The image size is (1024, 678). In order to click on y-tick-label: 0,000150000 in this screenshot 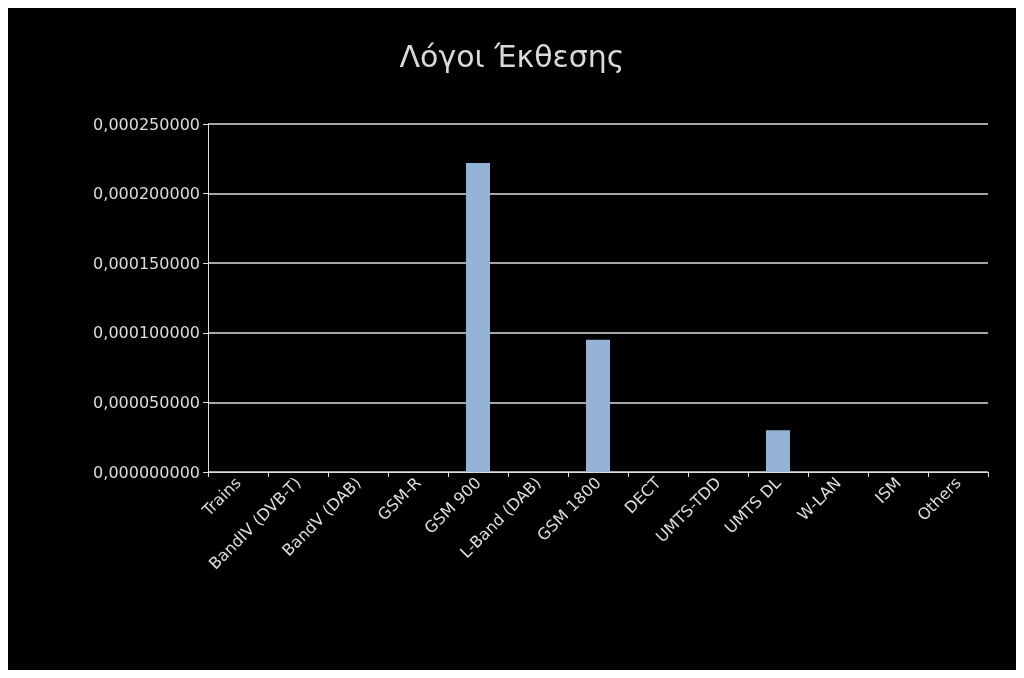, I will do `click(146, 263)`.